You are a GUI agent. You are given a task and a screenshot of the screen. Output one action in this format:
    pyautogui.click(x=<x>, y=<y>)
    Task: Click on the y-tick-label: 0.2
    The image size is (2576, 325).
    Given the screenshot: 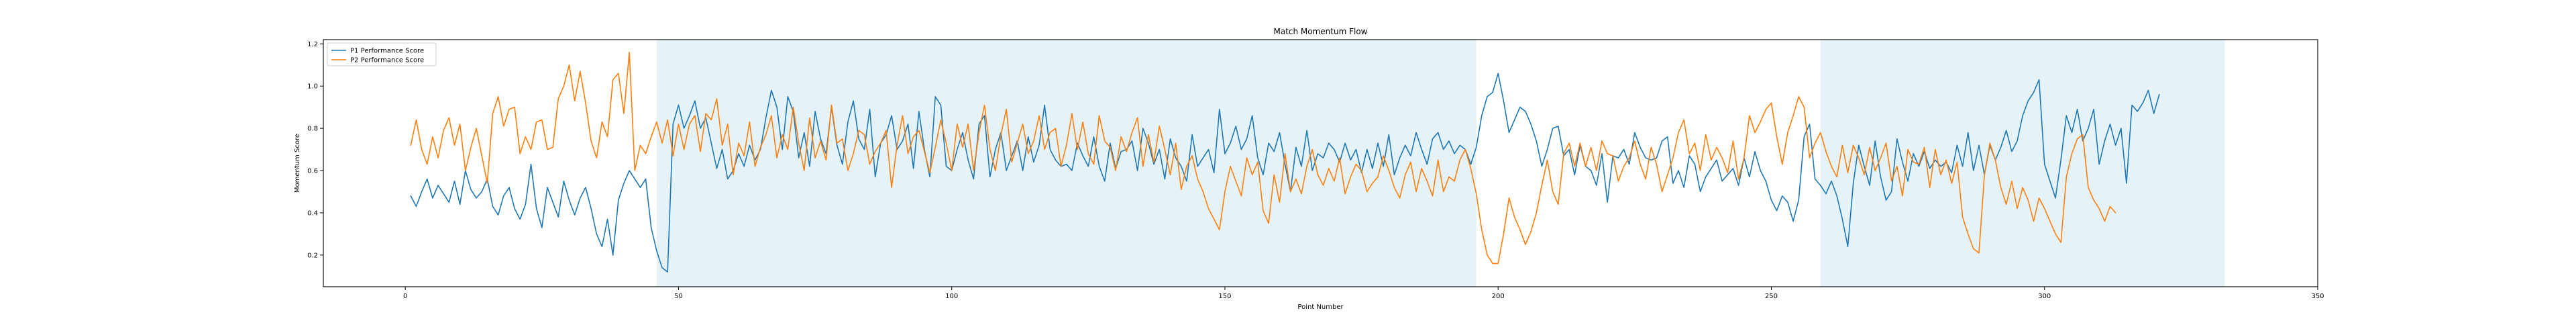 What is the action you would take?
    pyautogui.click(x=312, y=255)
    